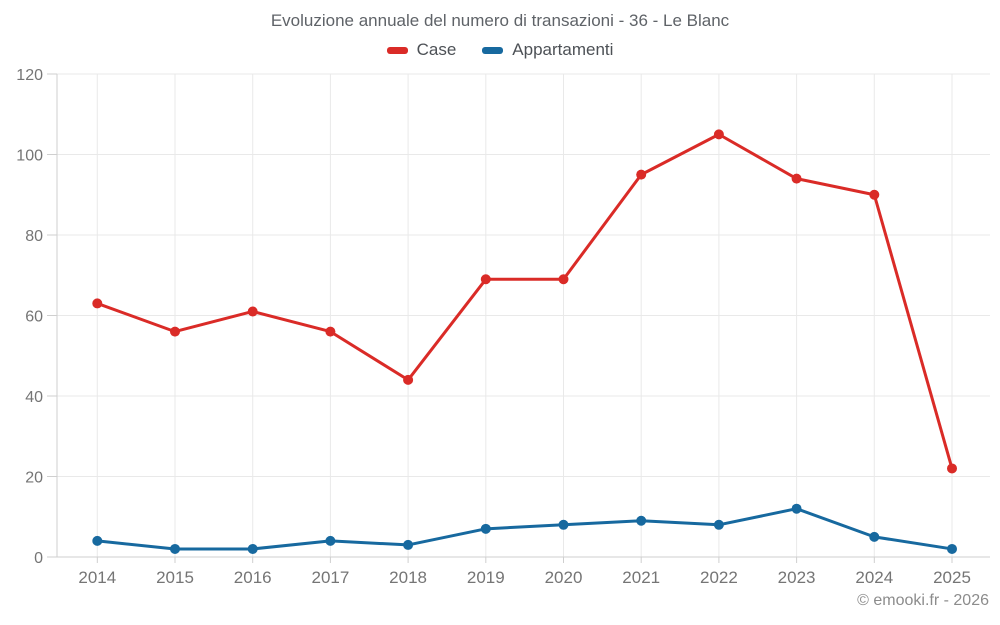  I want to click on data-point-case-2016, so click(252, 311).